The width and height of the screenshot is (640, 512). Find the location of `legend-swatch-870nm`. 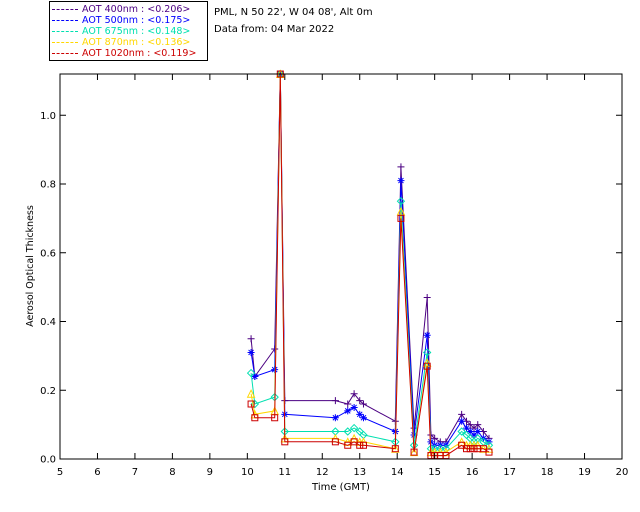

legend-swatch-870nm is located at coordinates (65, 42).